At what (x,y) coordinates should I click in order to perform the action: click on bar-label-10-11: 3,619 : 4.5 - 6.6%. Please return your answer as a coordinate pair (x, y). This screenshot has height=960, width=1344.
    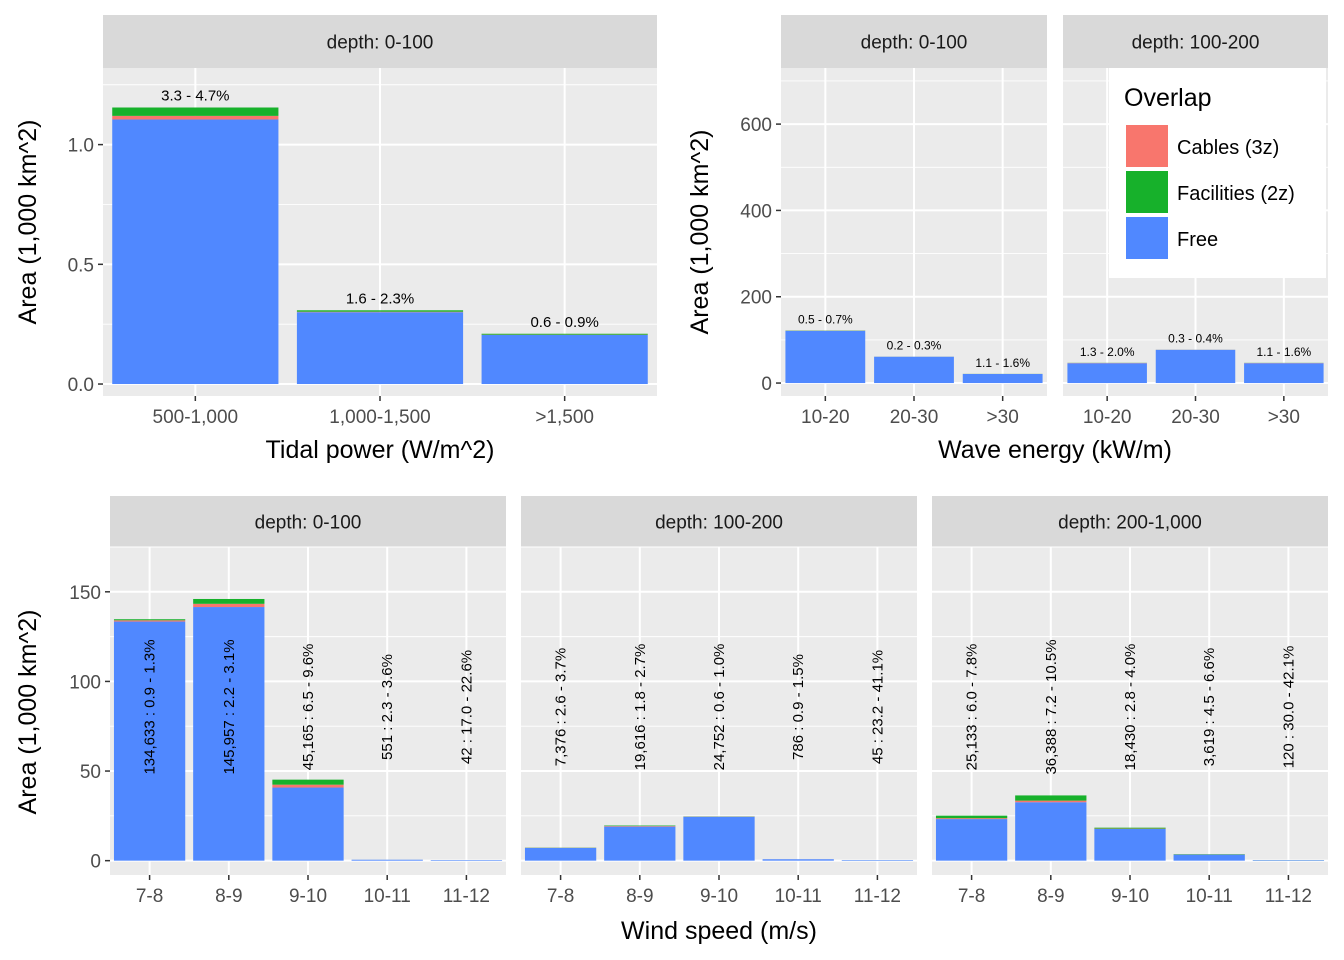
    Looking at the image, I should click on (1209, 707).